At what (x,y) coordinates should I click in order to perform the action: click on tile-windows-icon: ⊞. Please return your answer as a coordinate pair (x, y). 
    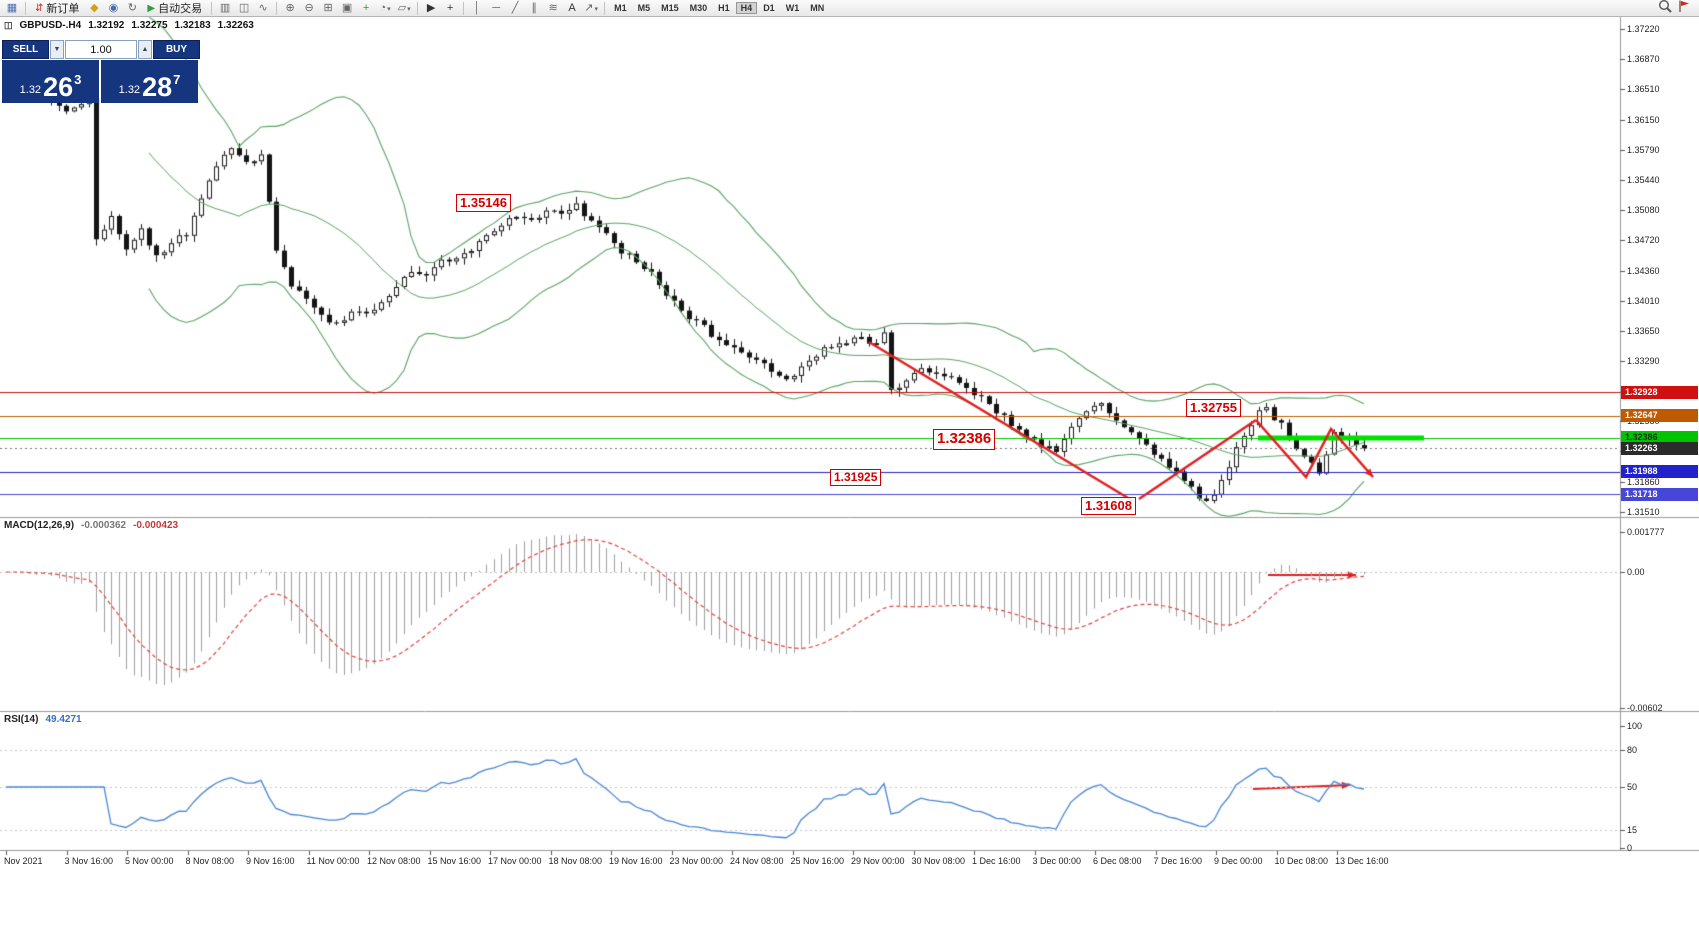
    Looking at the image, I should click on (328, 7).